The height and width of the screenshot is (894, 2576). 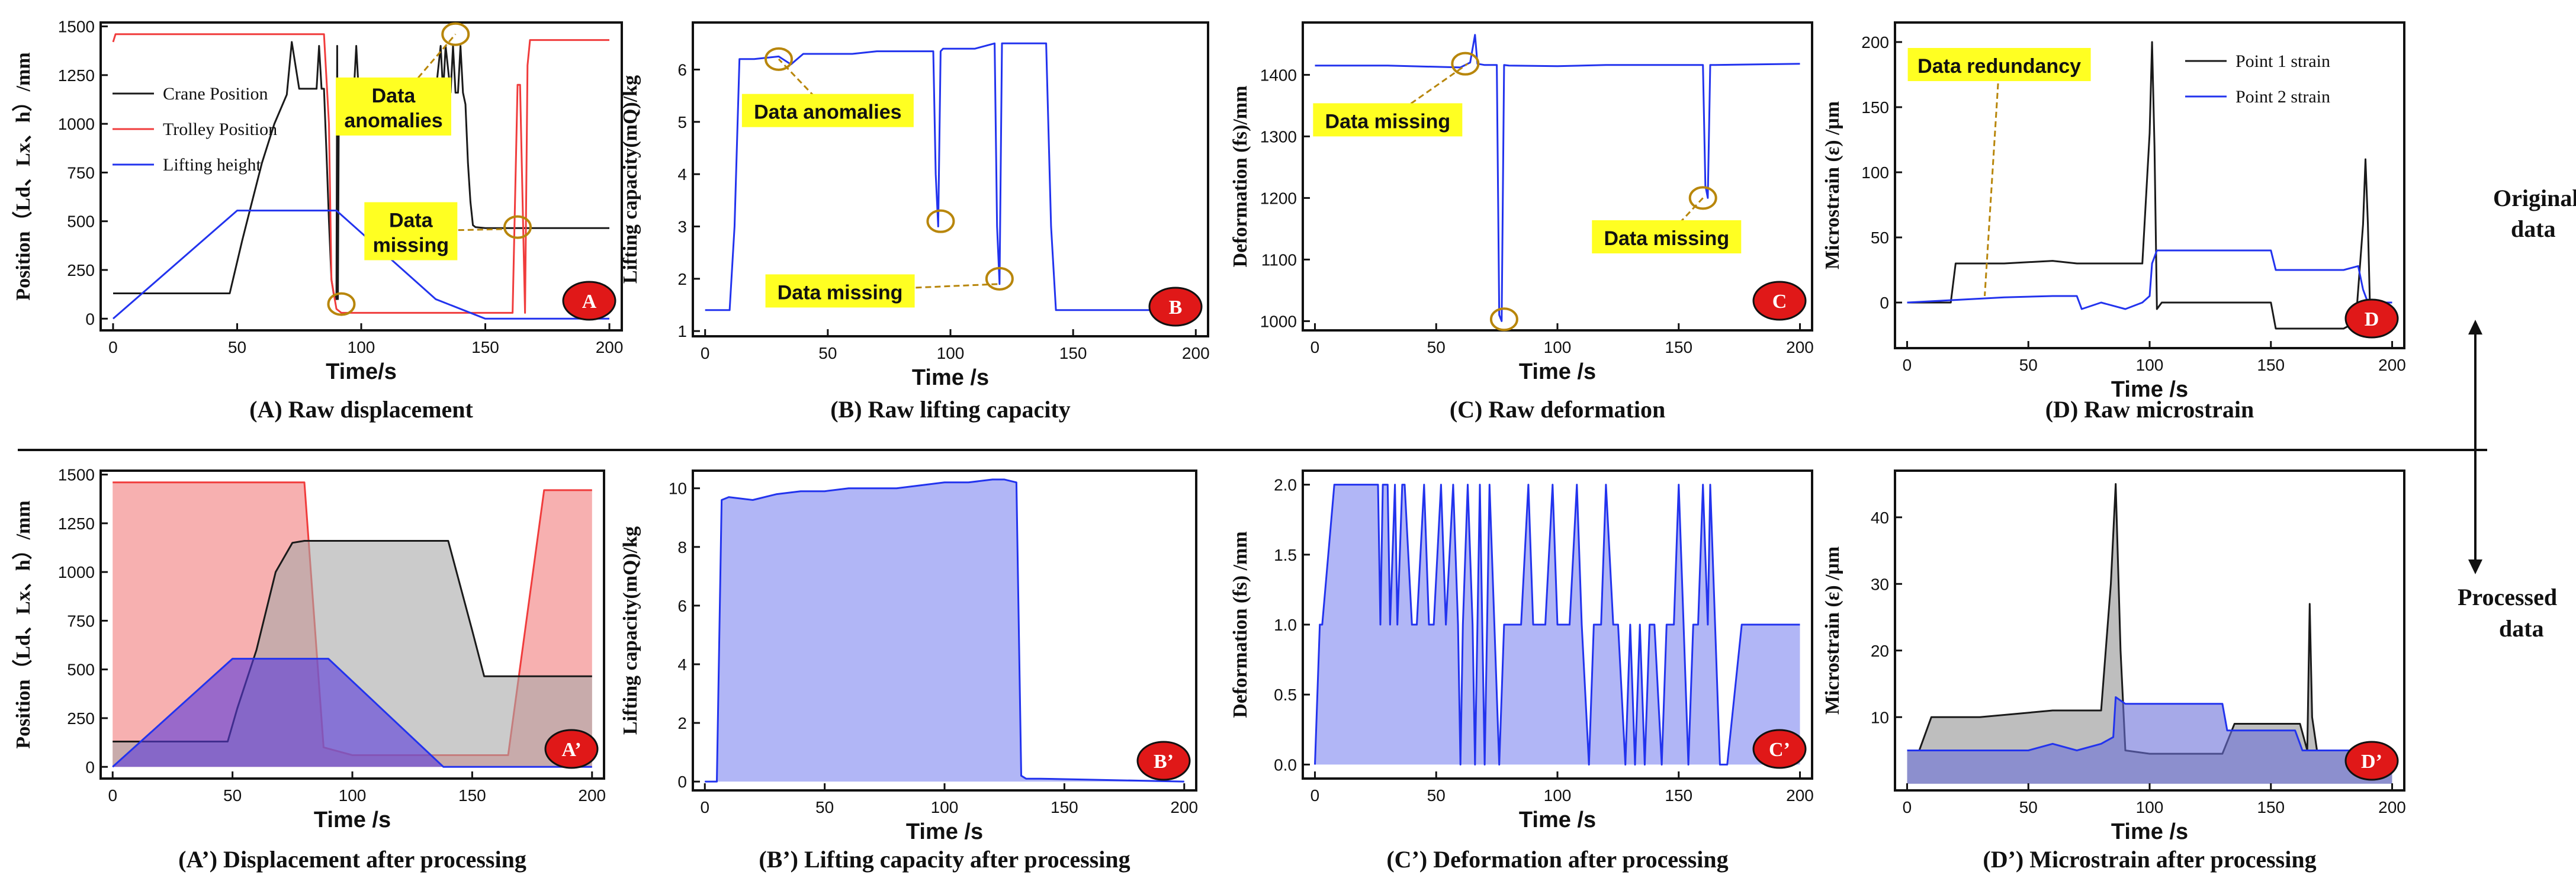 What do you see at coordinates (1286, 555) in the screenshot?
I see `y-tick-label: 1.5` at bounding box center [1286, 555].